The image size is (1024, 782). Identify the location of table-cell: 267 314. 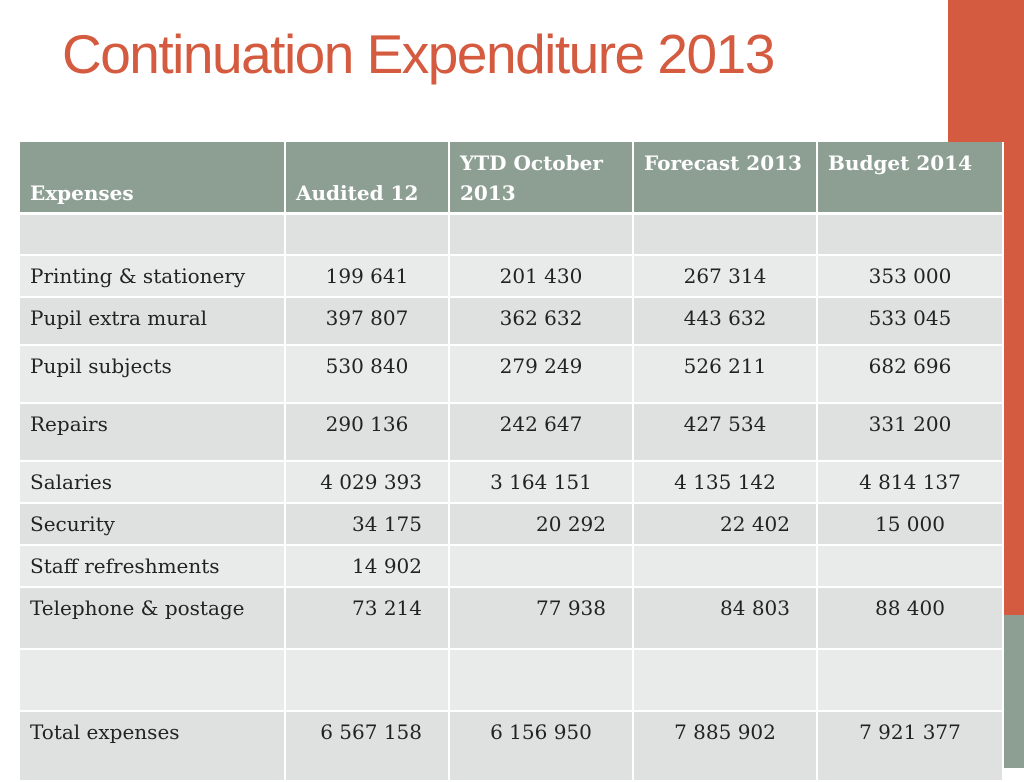
(726, 277).